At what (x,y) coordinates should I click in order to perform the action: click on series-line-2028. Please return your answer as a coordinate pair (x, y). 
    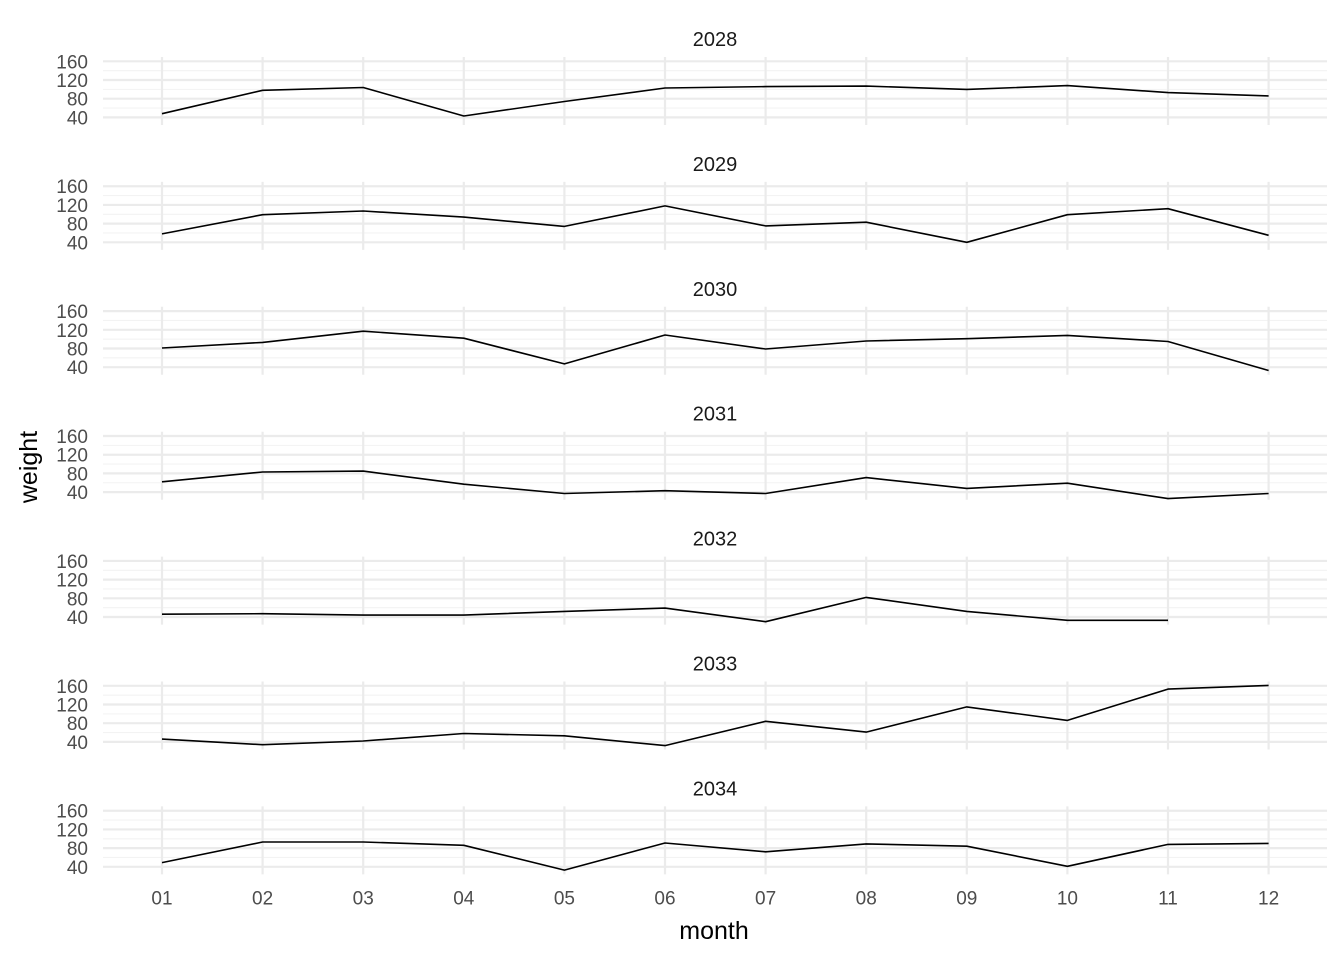
    Looking at the image, I should click on (715, 100).